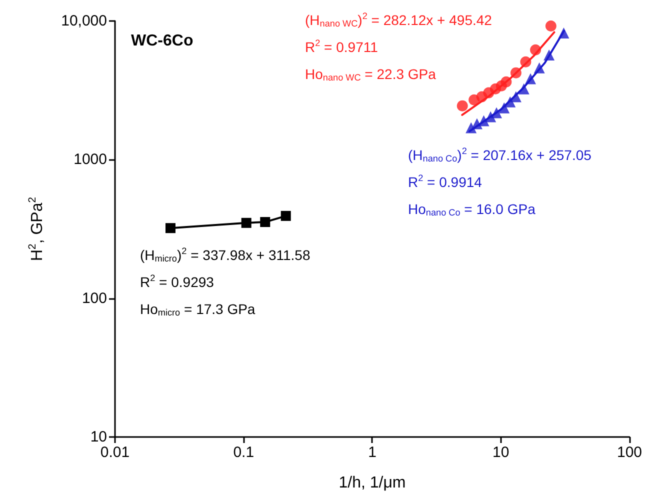  I want to click on x-tick-label: 0.01, so click(115, 452).